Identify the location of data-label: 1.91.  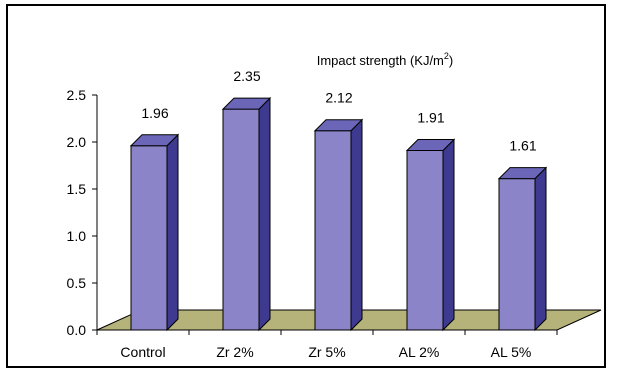
(430, 117).